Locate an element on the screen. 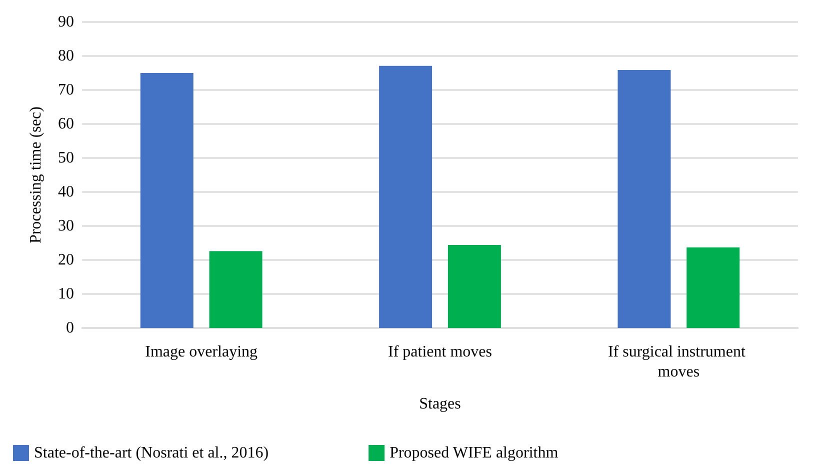 The image size is (814, 466). y-tick-label: 40 is located at coordinates (66, 192).